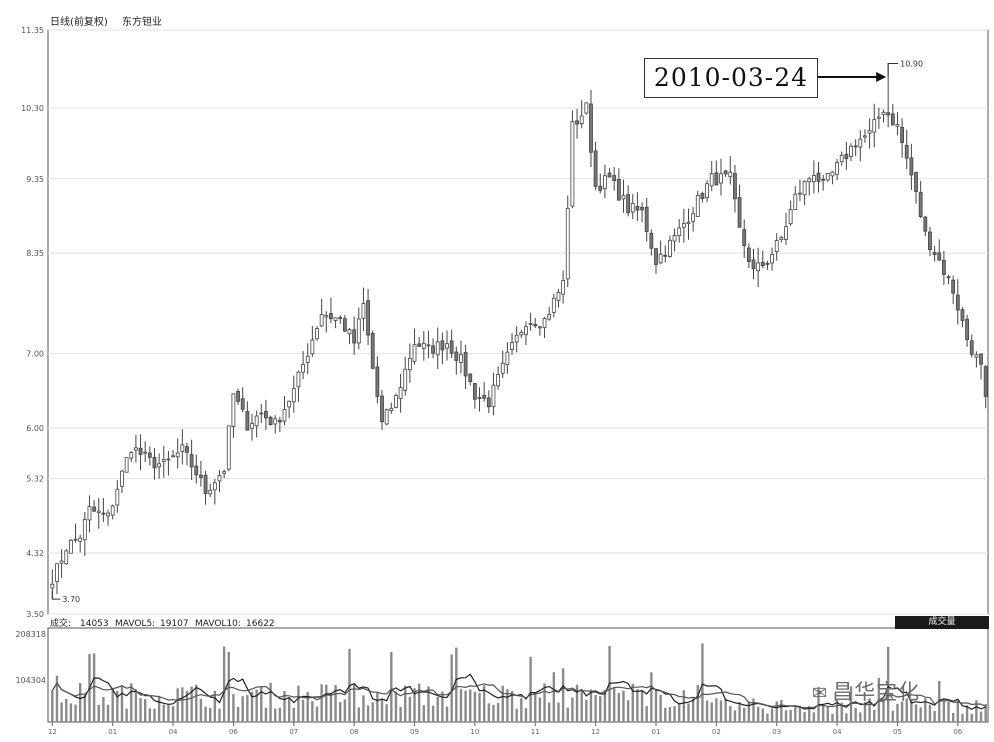  I want to click on volume-moving-averages, so click(518, 691).